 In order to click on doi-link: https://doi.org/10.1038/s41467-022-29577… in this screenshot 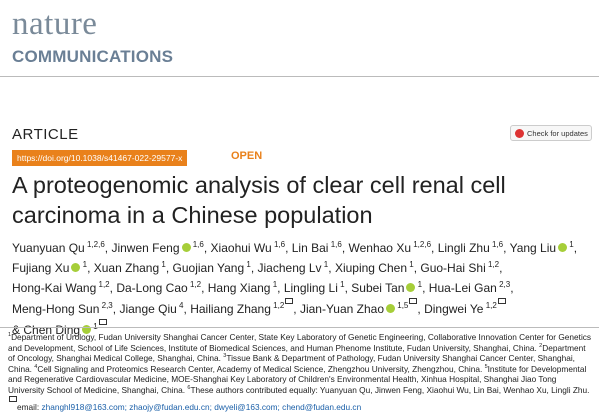, I will do `click(100, 158)`.